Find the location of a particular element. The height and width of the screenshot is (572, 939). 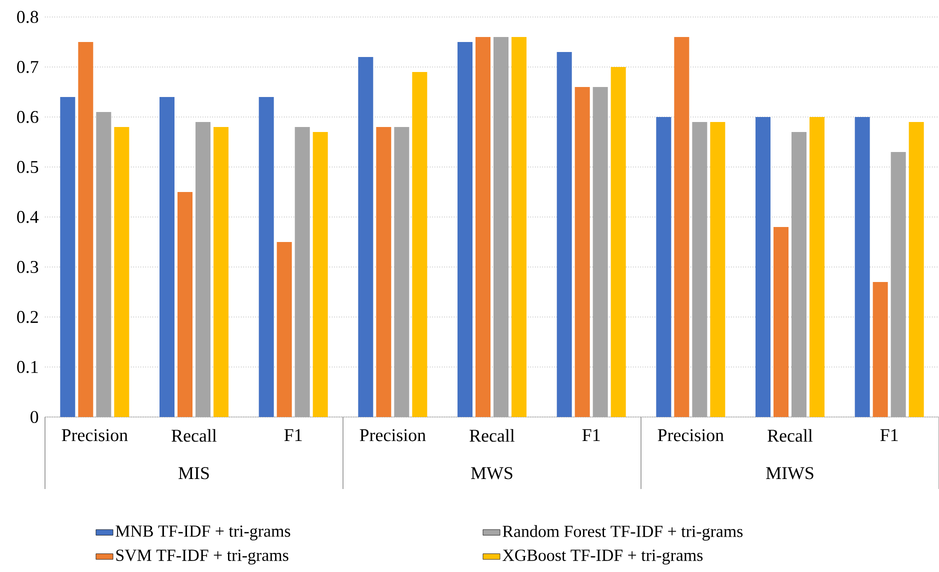

y-tick-label: 0.1 is located at coordinates (27, 367).